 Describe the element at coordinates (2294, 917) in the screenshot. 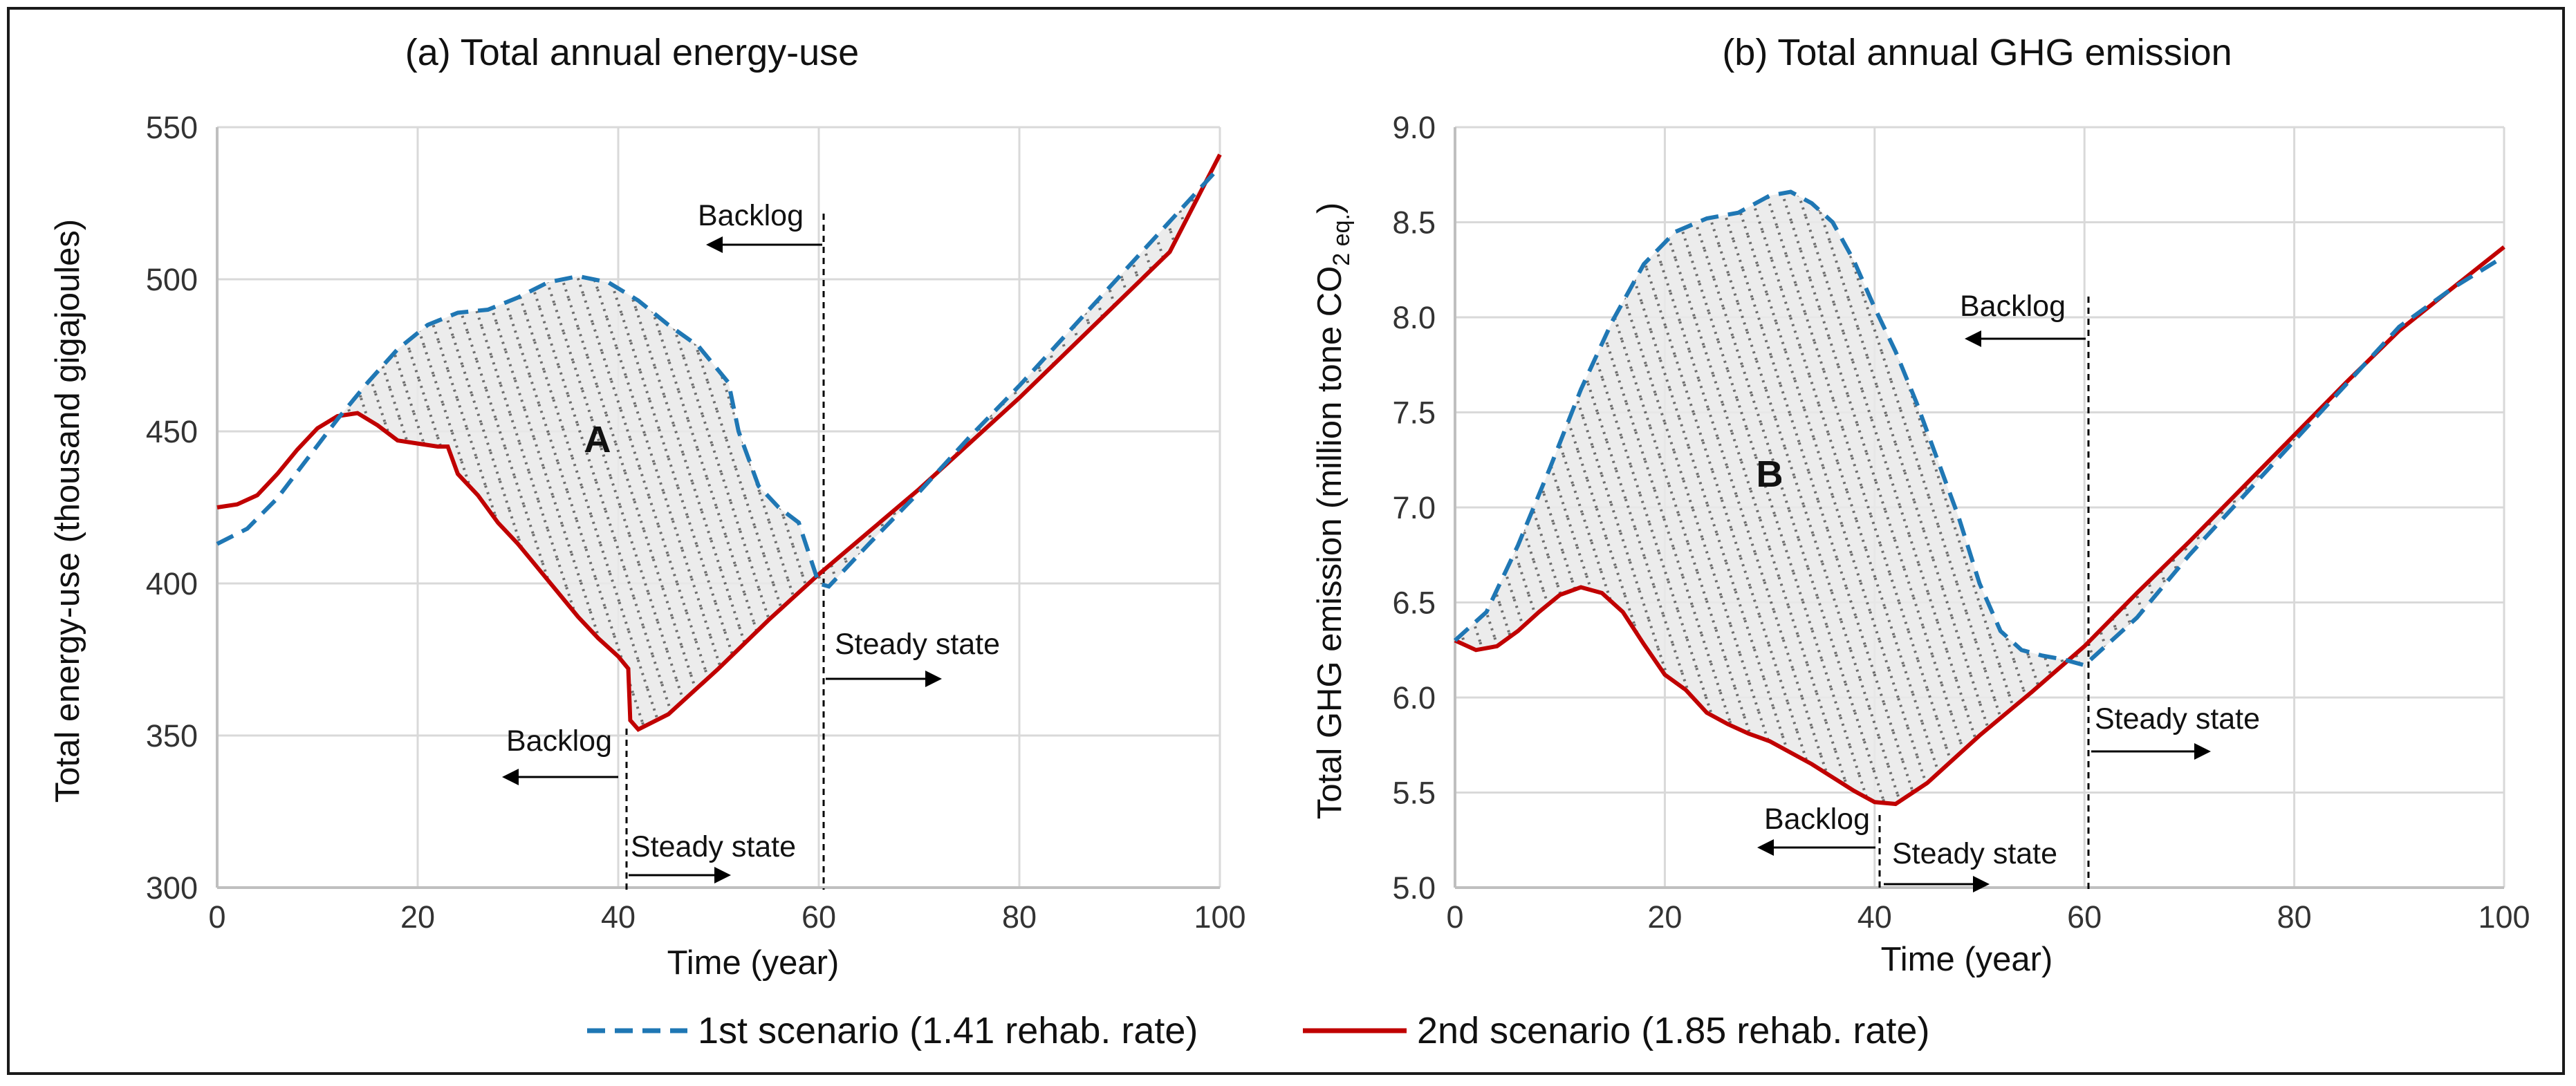

I see `chart-b-x-tick-4: 80` at that location.